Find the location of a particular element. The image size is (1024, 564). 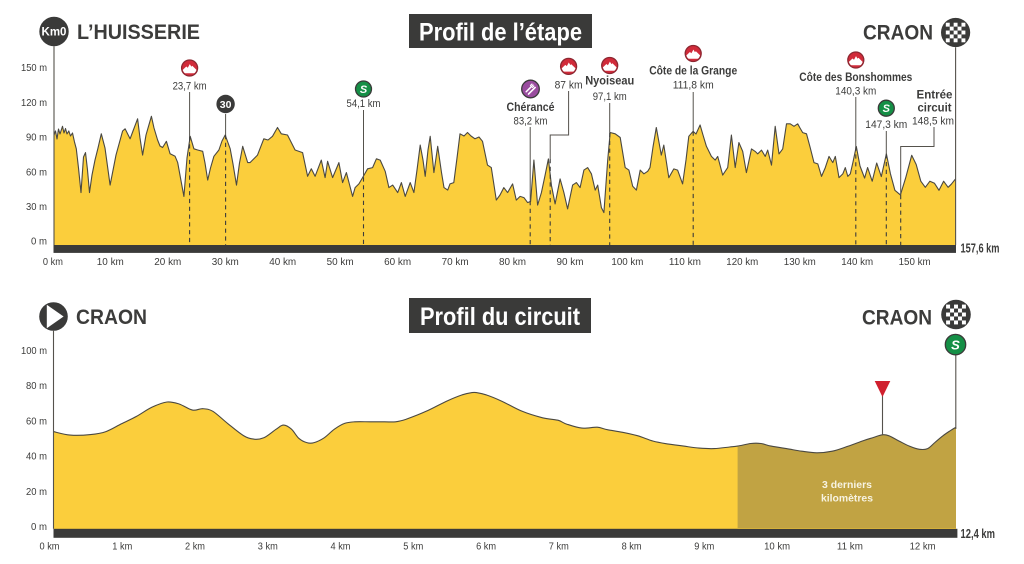

svg-text: 150 m is located at coordinates (34, 68).